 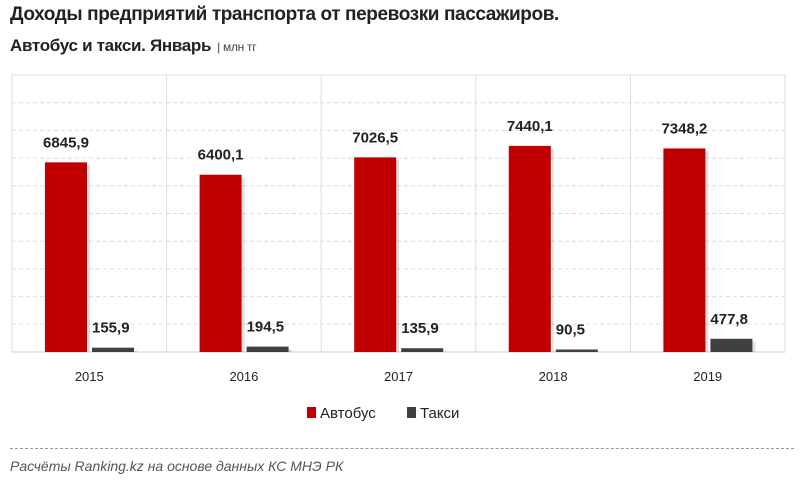 What do you see at coordinates (111, 45) in the screenshot?
I see `subtitle-text: Автобус и такси. Январь` at bounding box center [111, 45].